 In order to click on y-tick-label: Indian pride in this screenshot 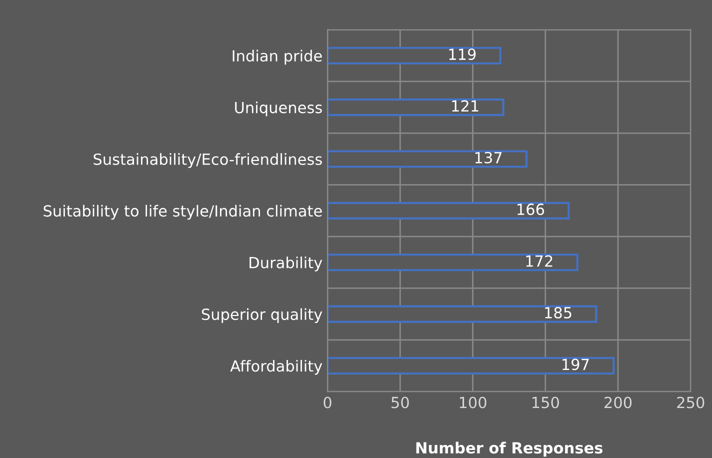, I will do `click(277, 57)`.